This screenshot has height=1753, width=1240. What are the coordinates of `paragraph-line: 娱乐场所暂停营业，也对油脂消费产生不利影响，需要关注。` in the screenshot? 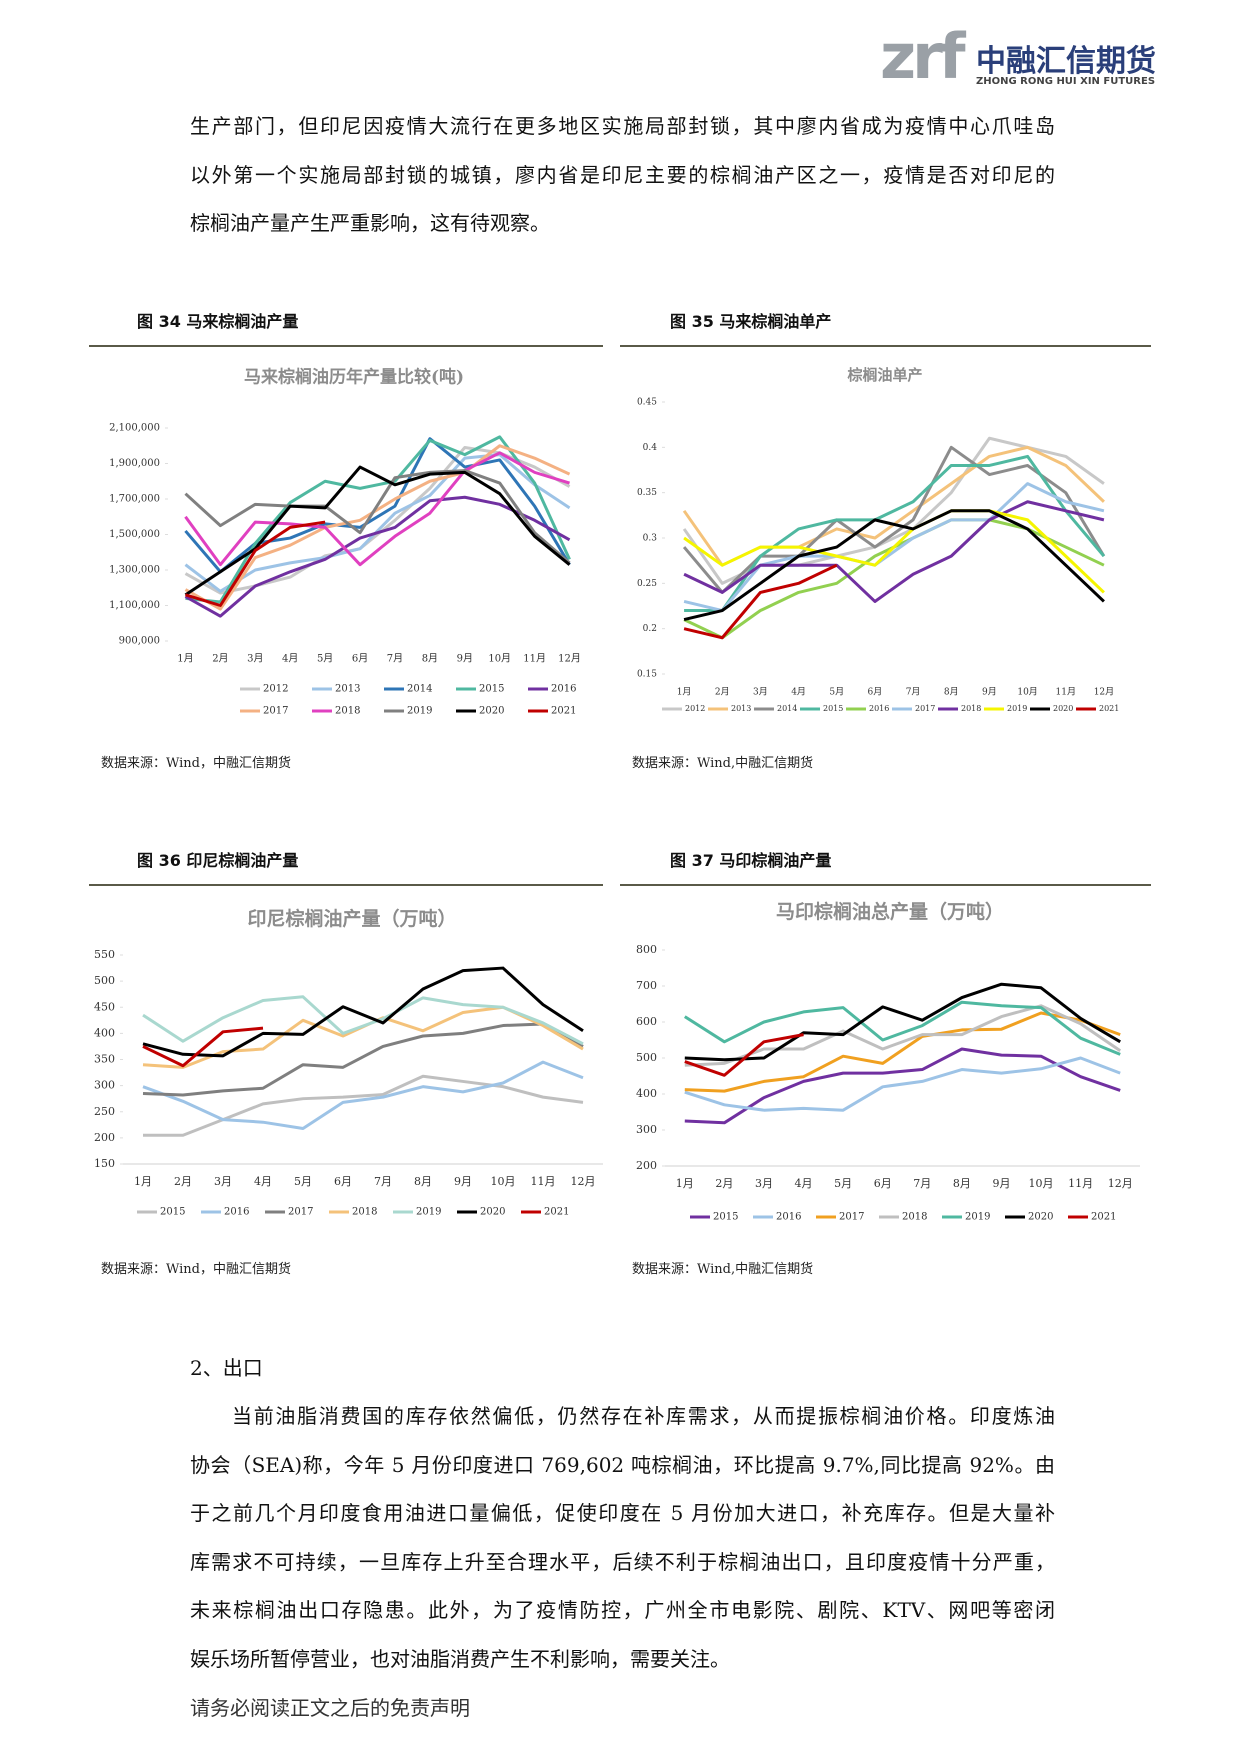 It's located at (460, 1658).